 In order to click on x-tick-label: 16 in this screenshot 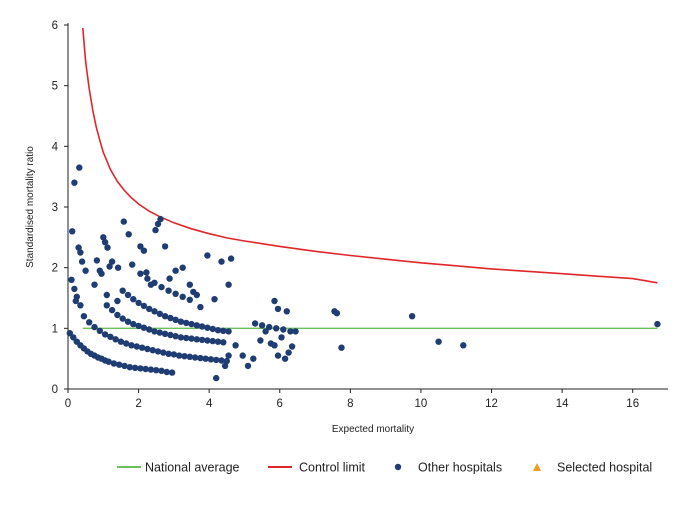, I will do `click(632, 404)`.